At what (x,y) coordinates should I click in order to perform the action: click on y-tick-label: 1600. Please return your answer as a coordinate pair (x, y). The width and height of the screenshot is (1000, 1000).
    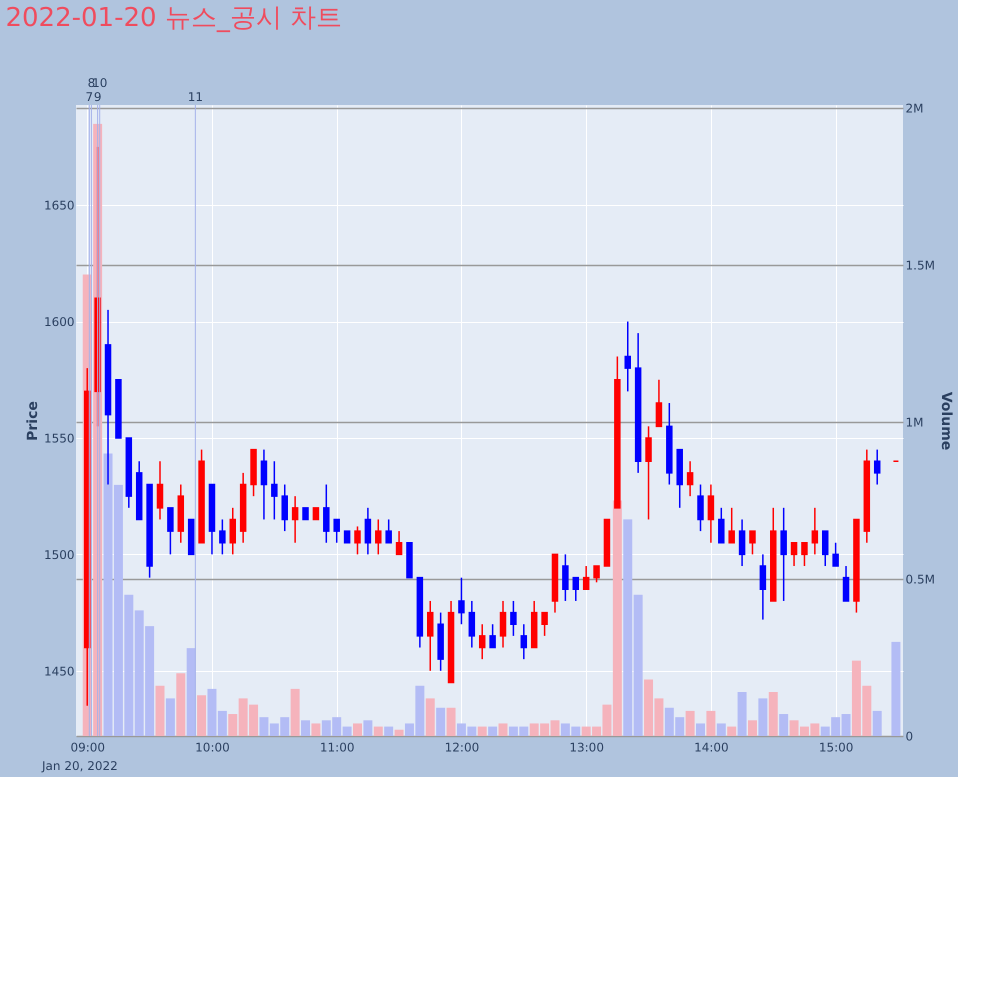
    Looking at the image, I should click on (59, 322).